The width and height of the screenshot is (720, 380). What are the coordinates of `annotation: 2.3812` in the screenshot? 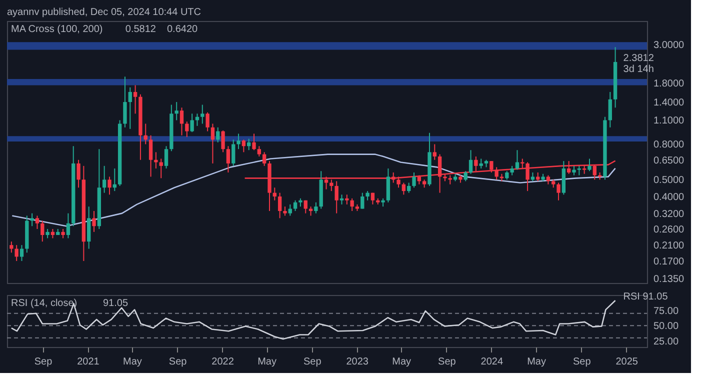 It's located at (638, 58).